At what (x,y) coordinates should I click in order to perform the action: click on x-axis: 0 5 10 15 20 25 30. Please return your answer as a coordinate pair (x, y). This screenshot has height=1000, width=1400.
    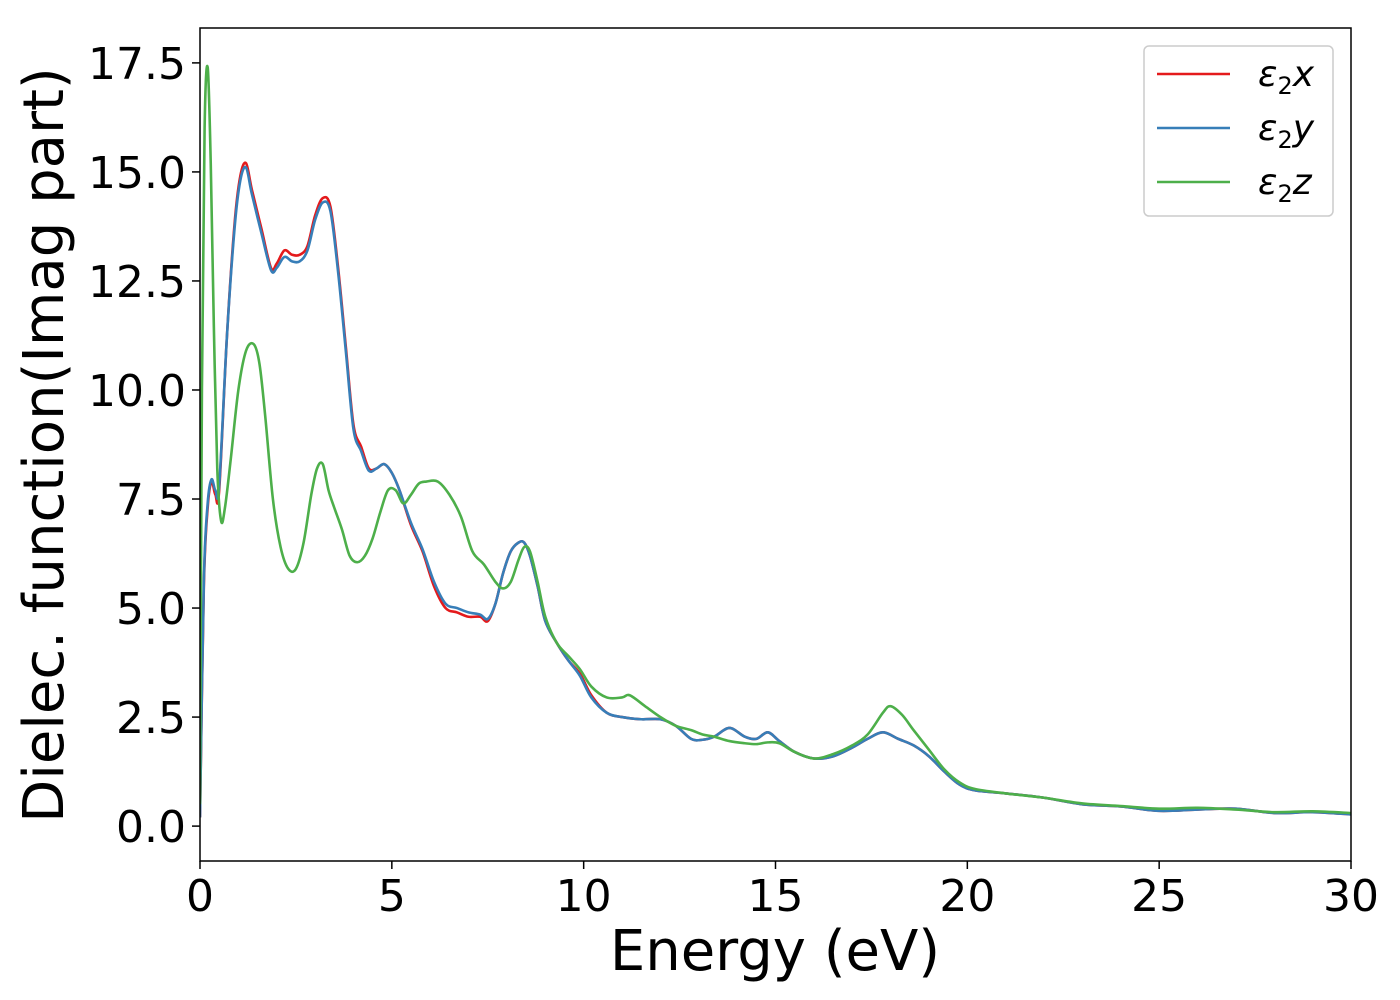
    Looking at the image, I should click on (782, 891).